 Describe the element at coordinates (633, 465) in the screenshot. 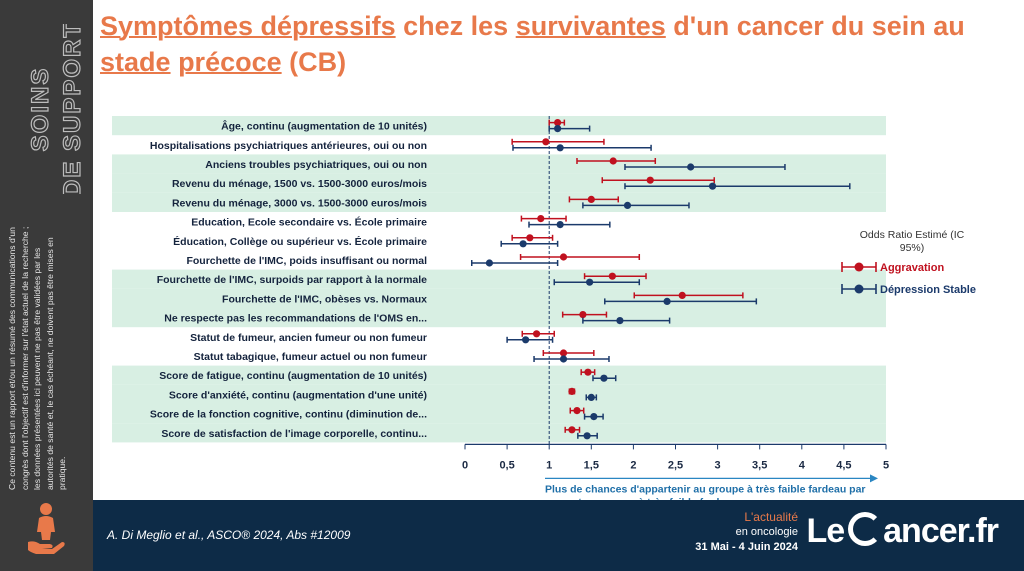

I see `x-tick-label: 2` at that location.